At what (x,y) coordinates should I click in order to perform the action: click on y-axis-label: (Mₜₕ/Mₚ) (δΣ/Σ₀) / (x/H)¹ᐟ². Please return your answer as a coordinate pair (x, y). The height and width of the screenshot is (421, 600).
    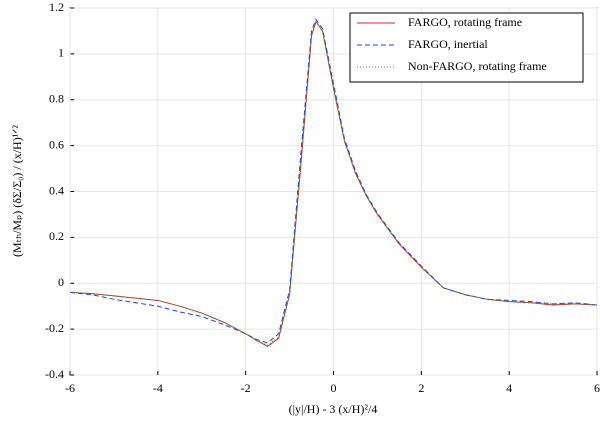
    Looking at the image, I should click on (17, 191).